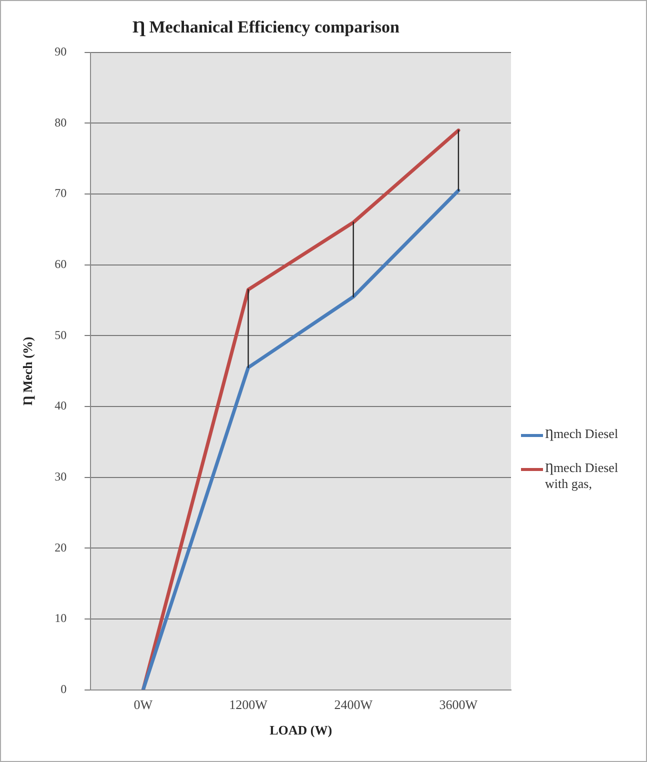 This screenshot has height=762, width=647. I want to click on y-tick-label: 70, so click(60, 193).